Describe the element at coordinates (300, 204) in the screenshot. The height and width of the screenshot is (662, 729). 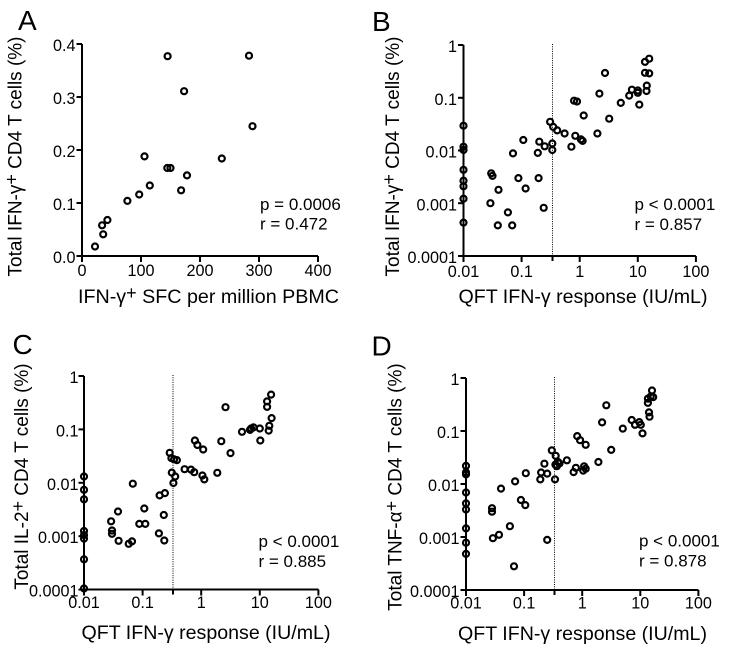
I see `svg-text: p = 0.0006` at that location.